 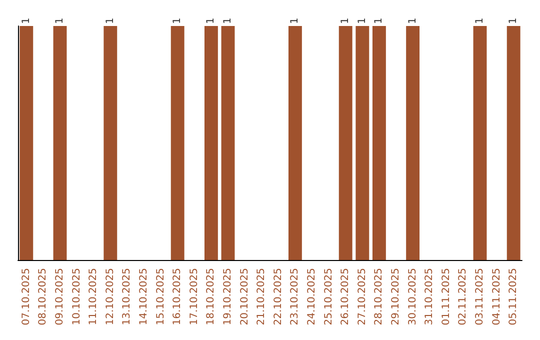 What do you see at coordinates (26, 297) in the screenshot?
I see `x-tick-label: 07.10.2025` at bounding box center [26, 297].